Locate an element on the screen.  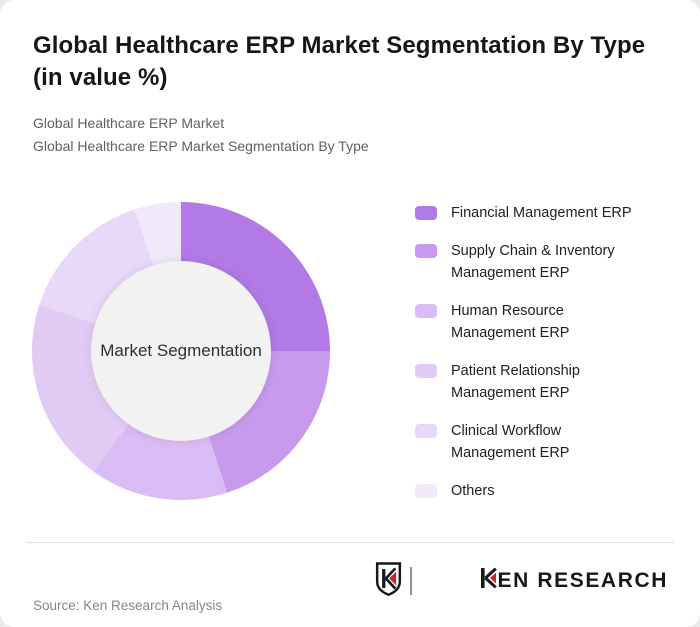
legend-label: Clinical Workflow Management ERP is located at coordinates (510, 442).